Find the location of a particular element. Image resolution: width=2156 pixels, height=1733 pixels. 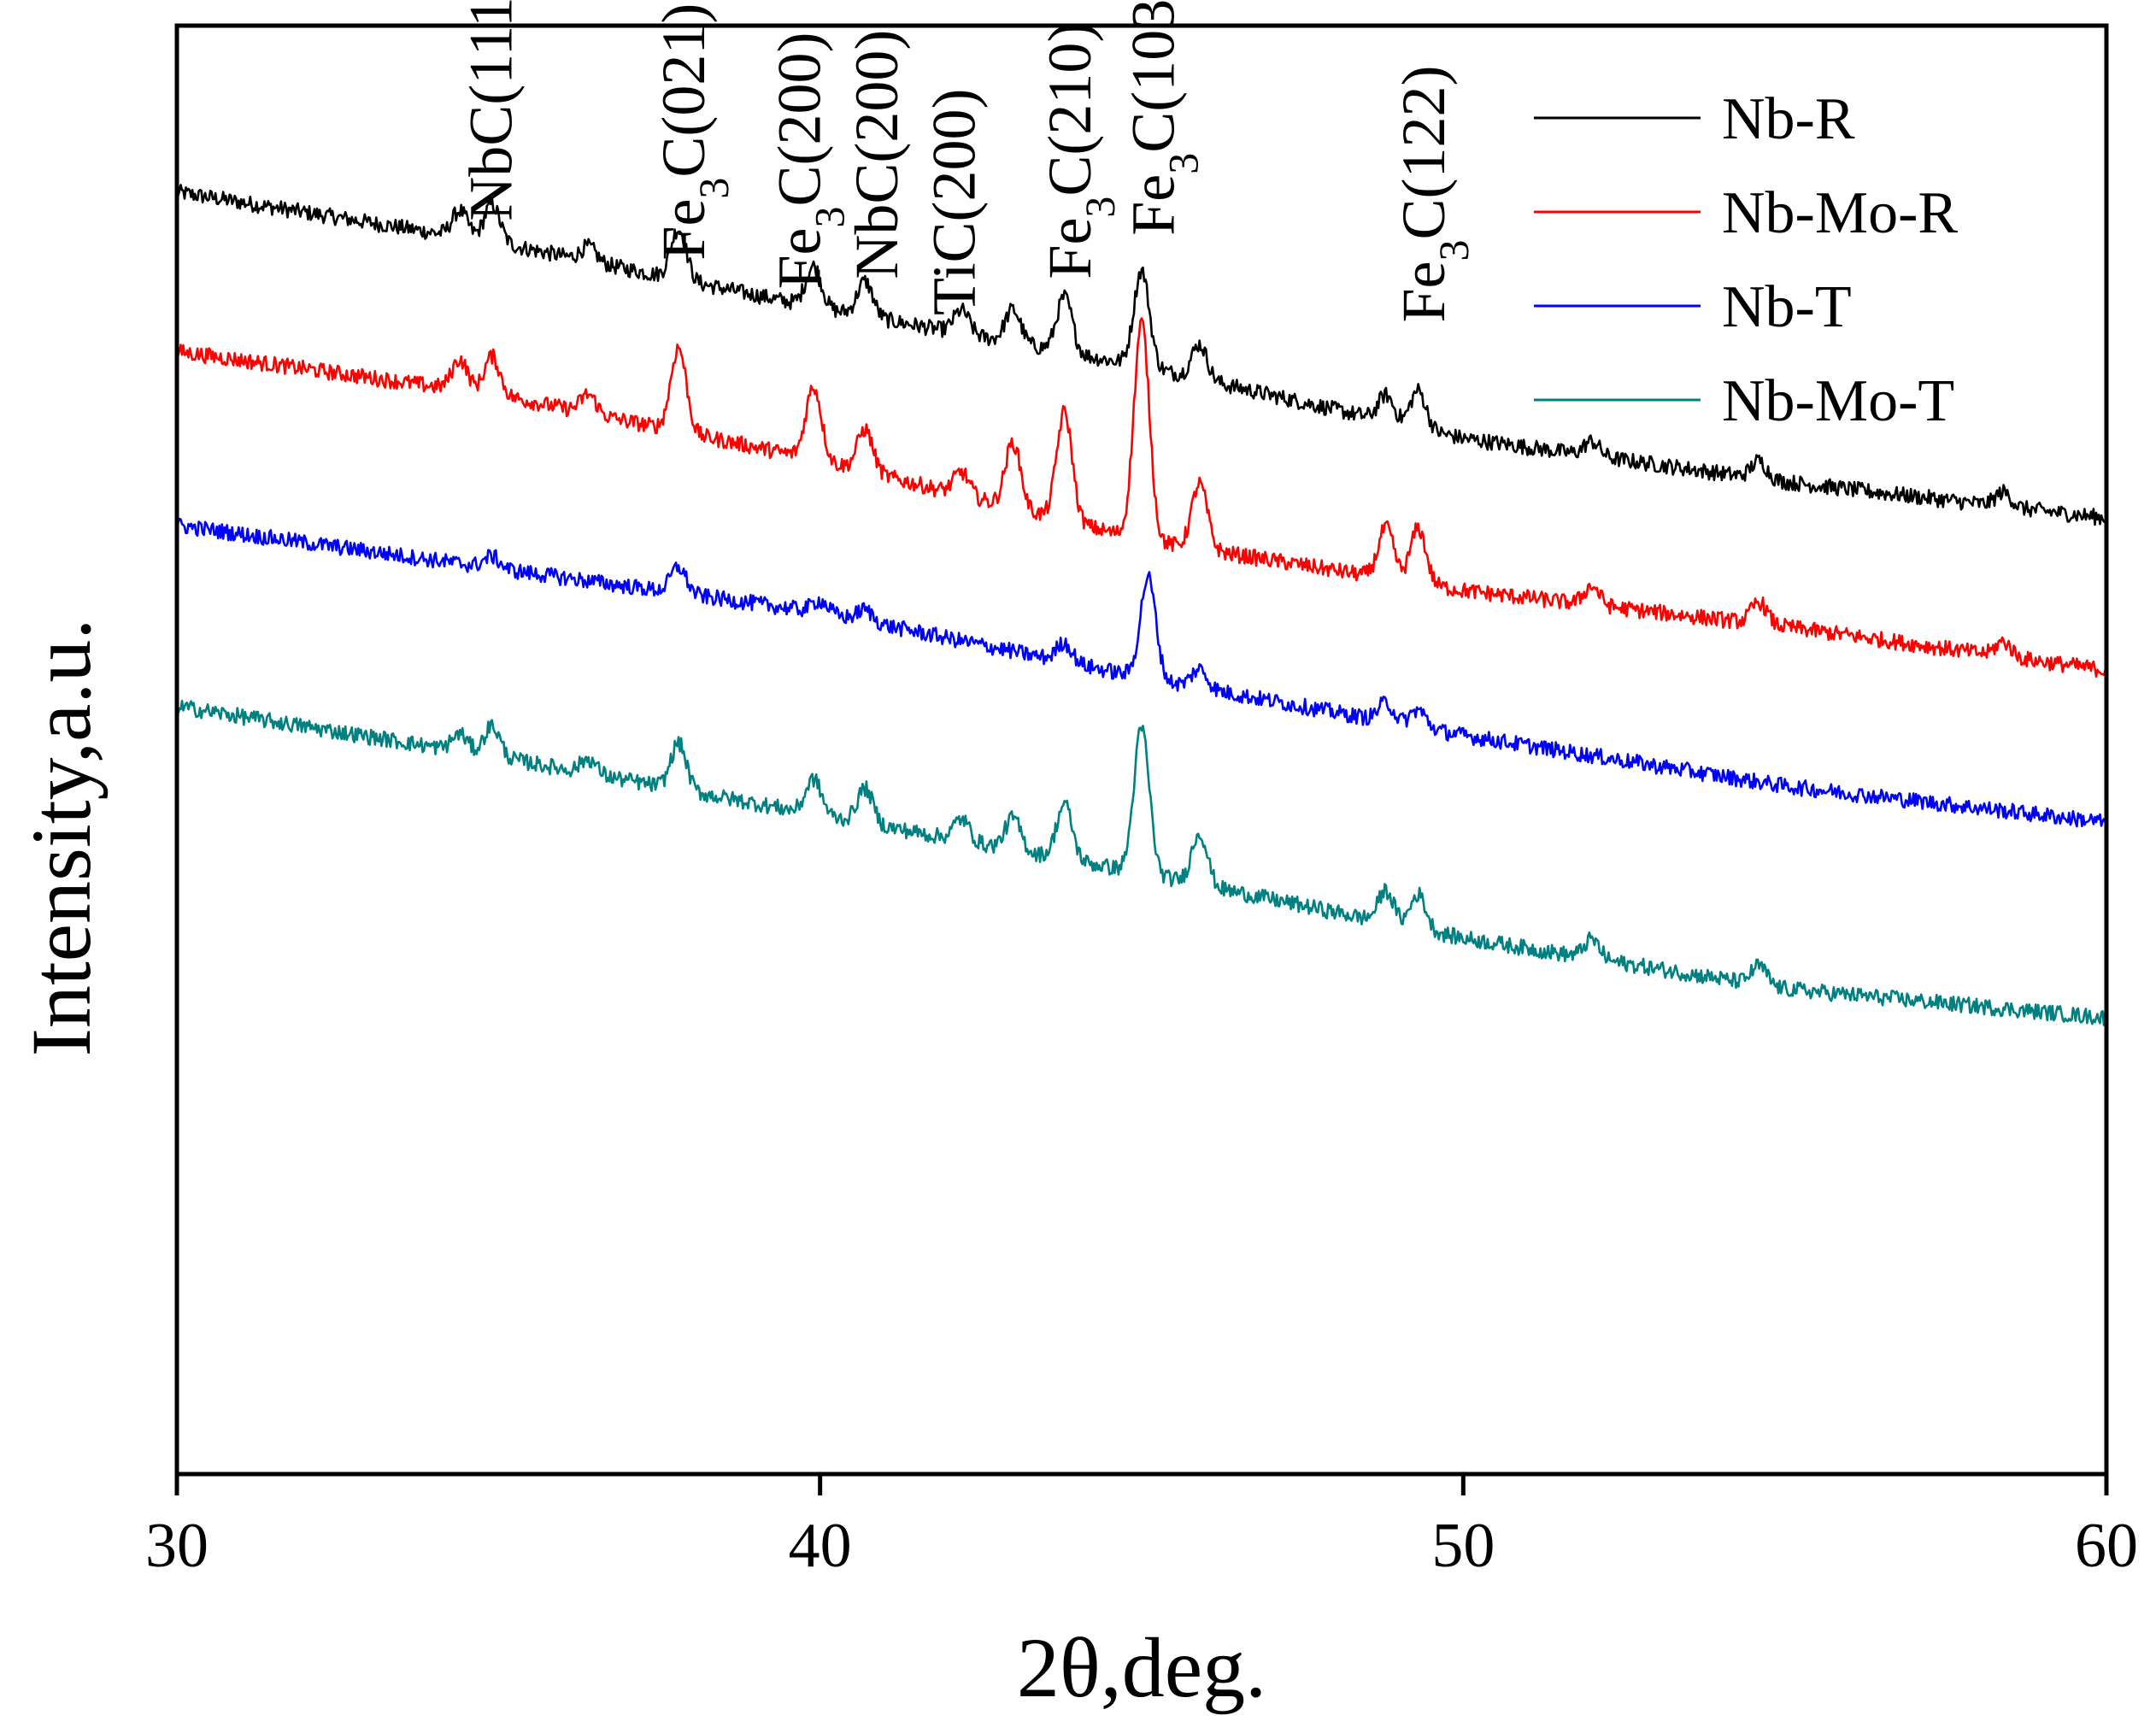

peak-label-5: Fe3C(210) is located at coordinates (1080, 150).